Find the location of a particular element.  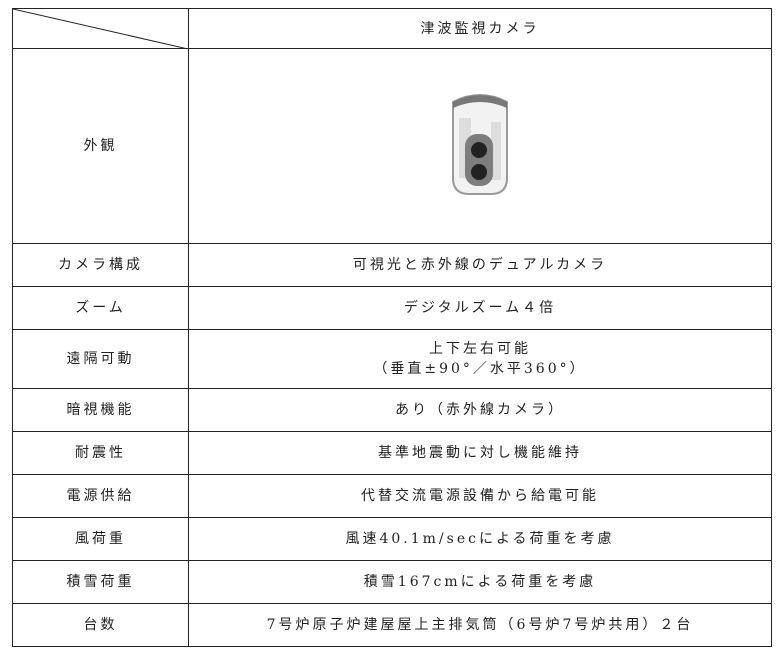

row-value: あり（赤外線カメラ） is located at coordinates (480, 410).